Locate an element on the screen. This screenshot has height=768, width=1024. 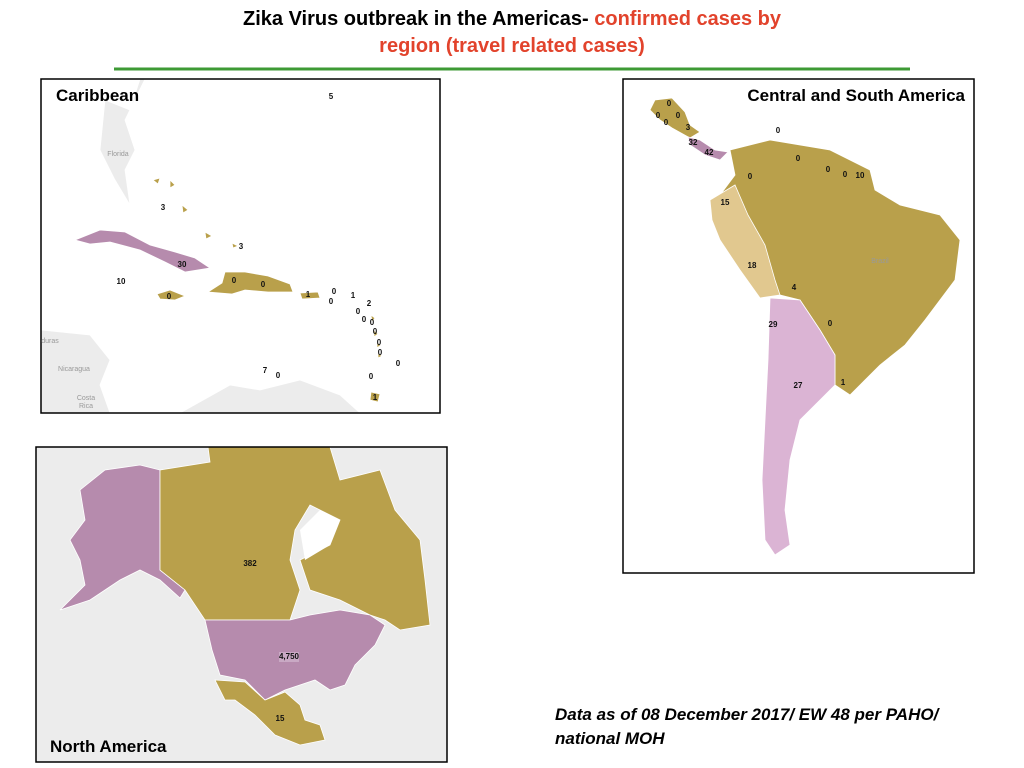
case-count: 5 is located at coordinates (331, 96).